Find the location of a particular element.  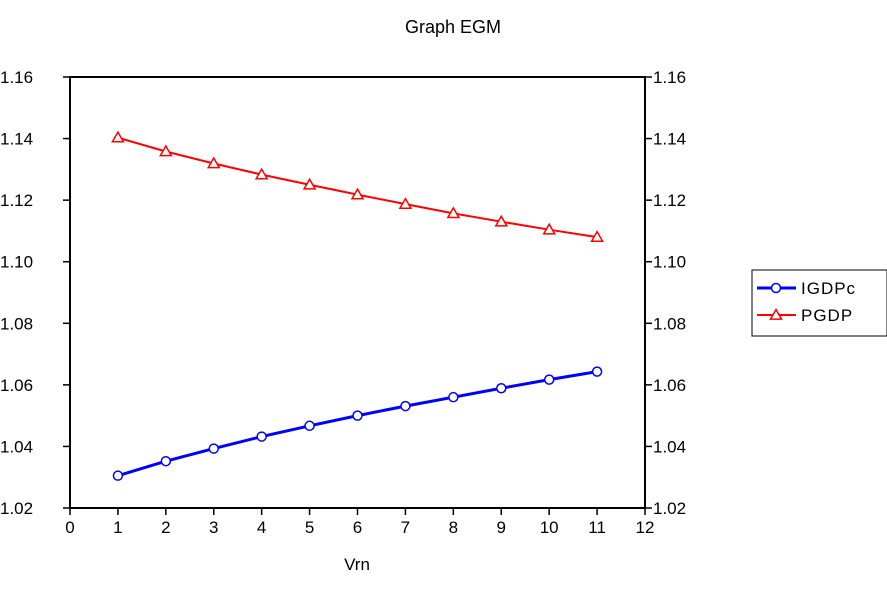

x-tick-label: 0 is located at coordinates (69, 527).